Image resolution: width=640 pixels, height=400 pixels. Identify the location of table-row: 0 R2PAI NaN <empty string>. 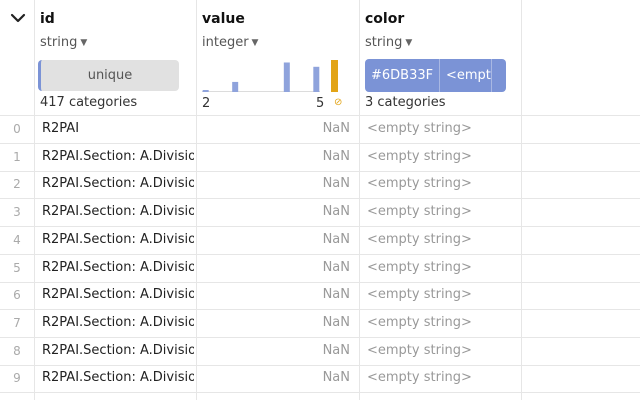
(320, 130).